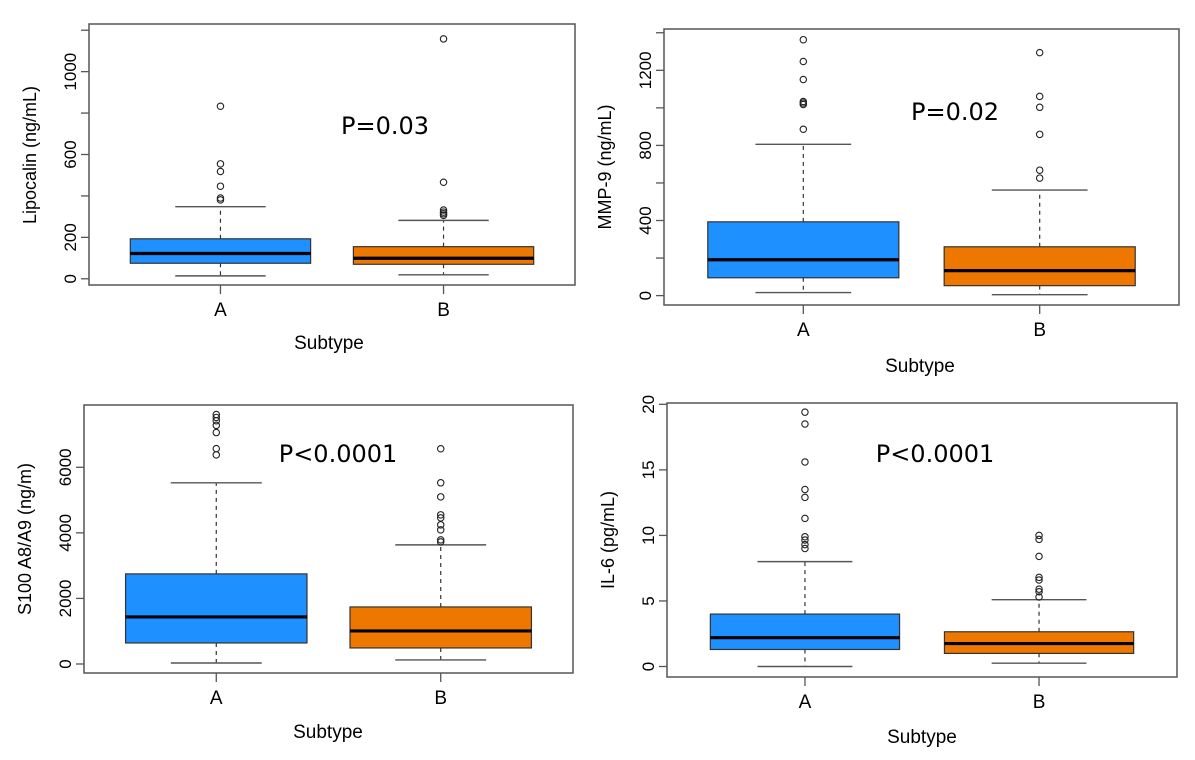 The image size is (1195, 760). What do you see at coordinates (70, 72) in the screenshot?
I see `y-tick-label: 1000` at bounding box center [70, 72].